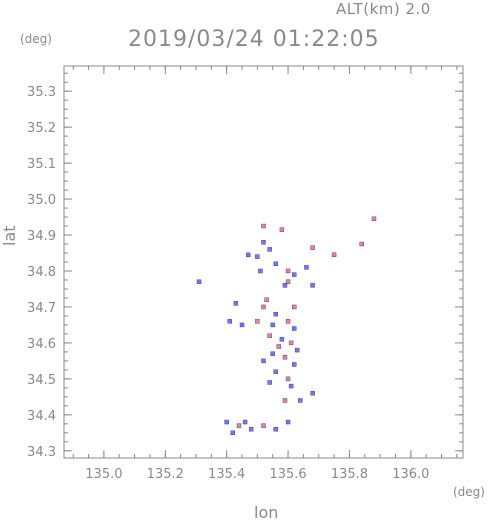 Image resolution: width=491 pixels, height=522 pixels. Describe the element at coordinates (226, 474) in the screenshot. I see `x-tick-label: 135.4` at that location.